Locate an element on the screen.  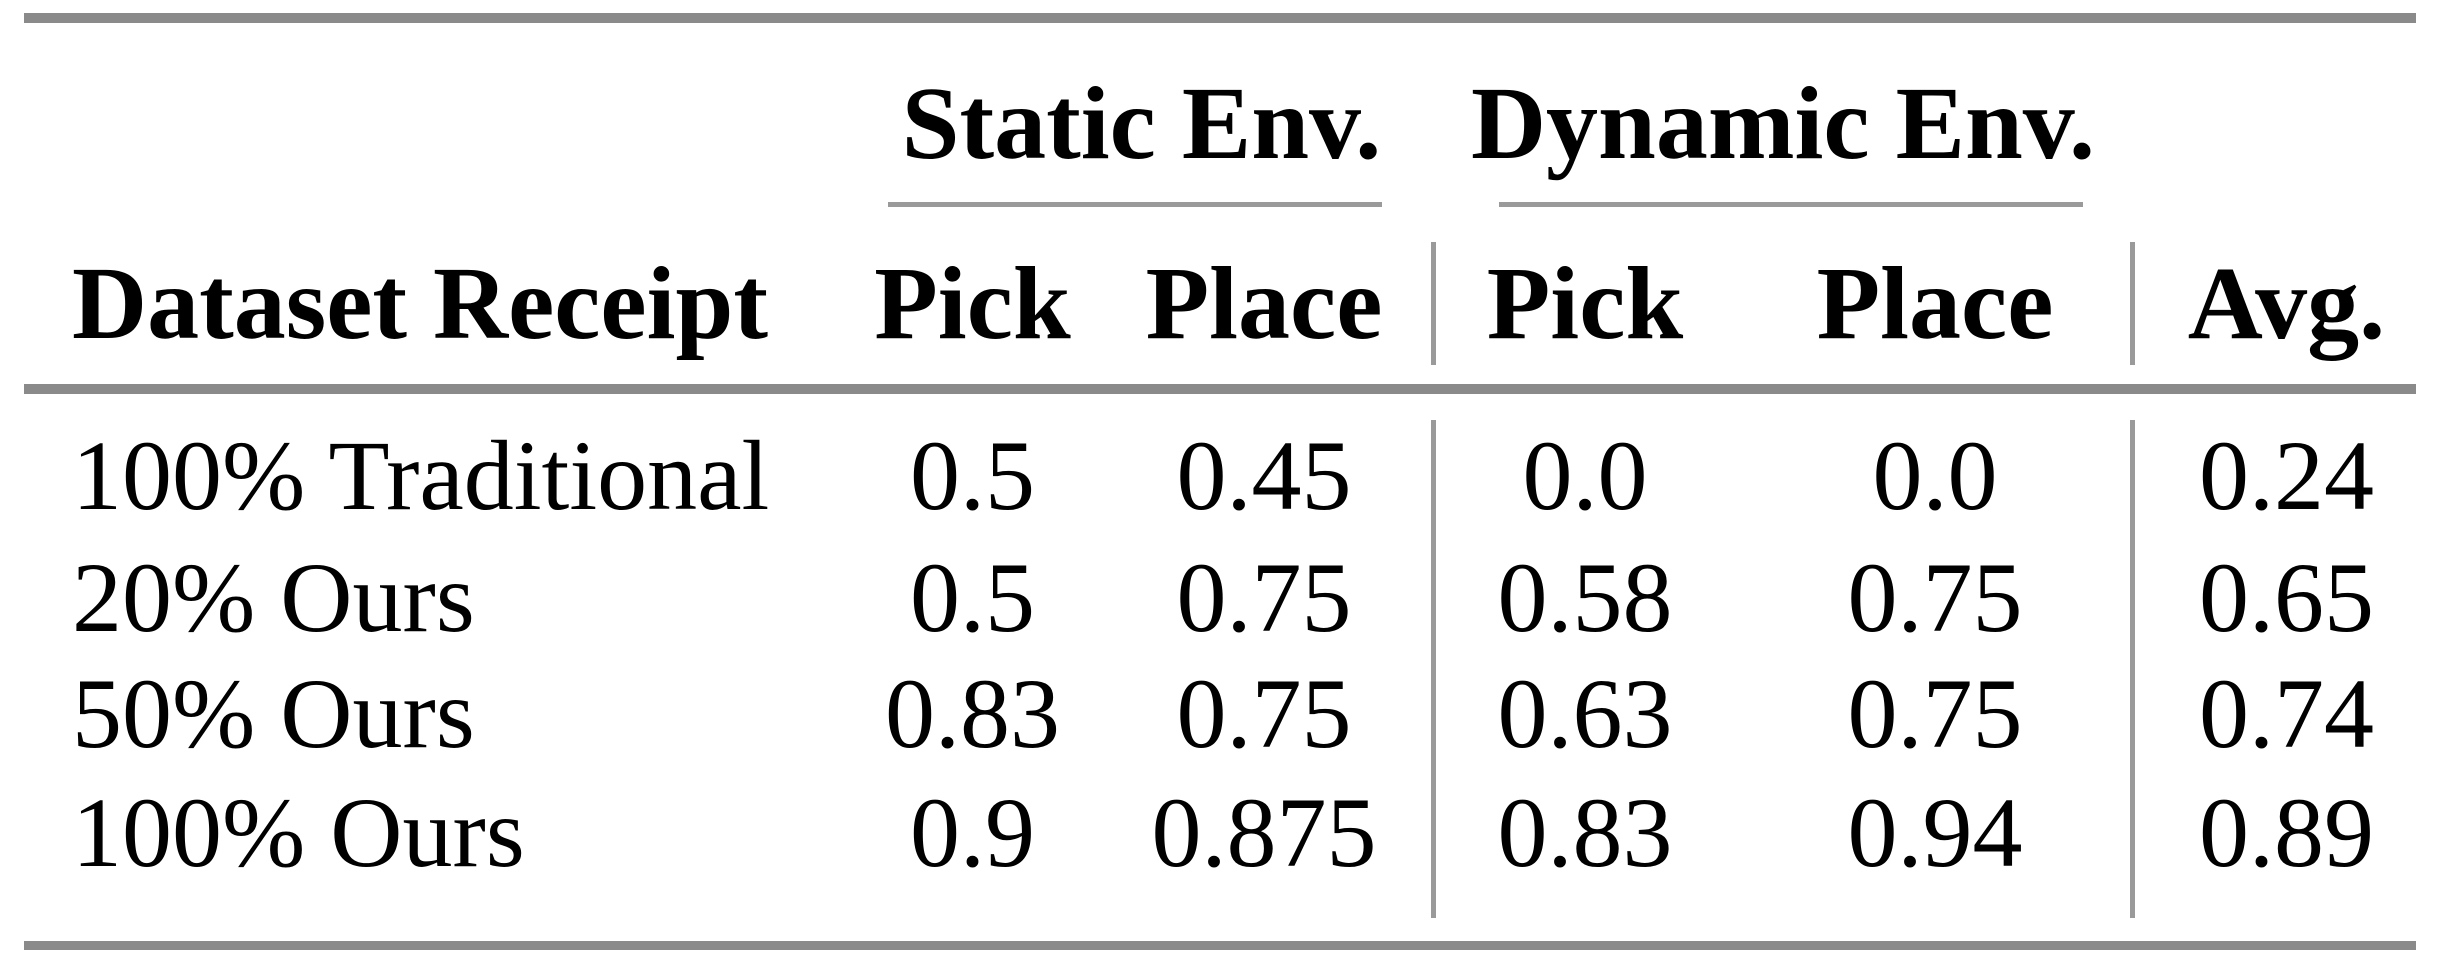
table-top-rule is located at coordinates (1220, 18).